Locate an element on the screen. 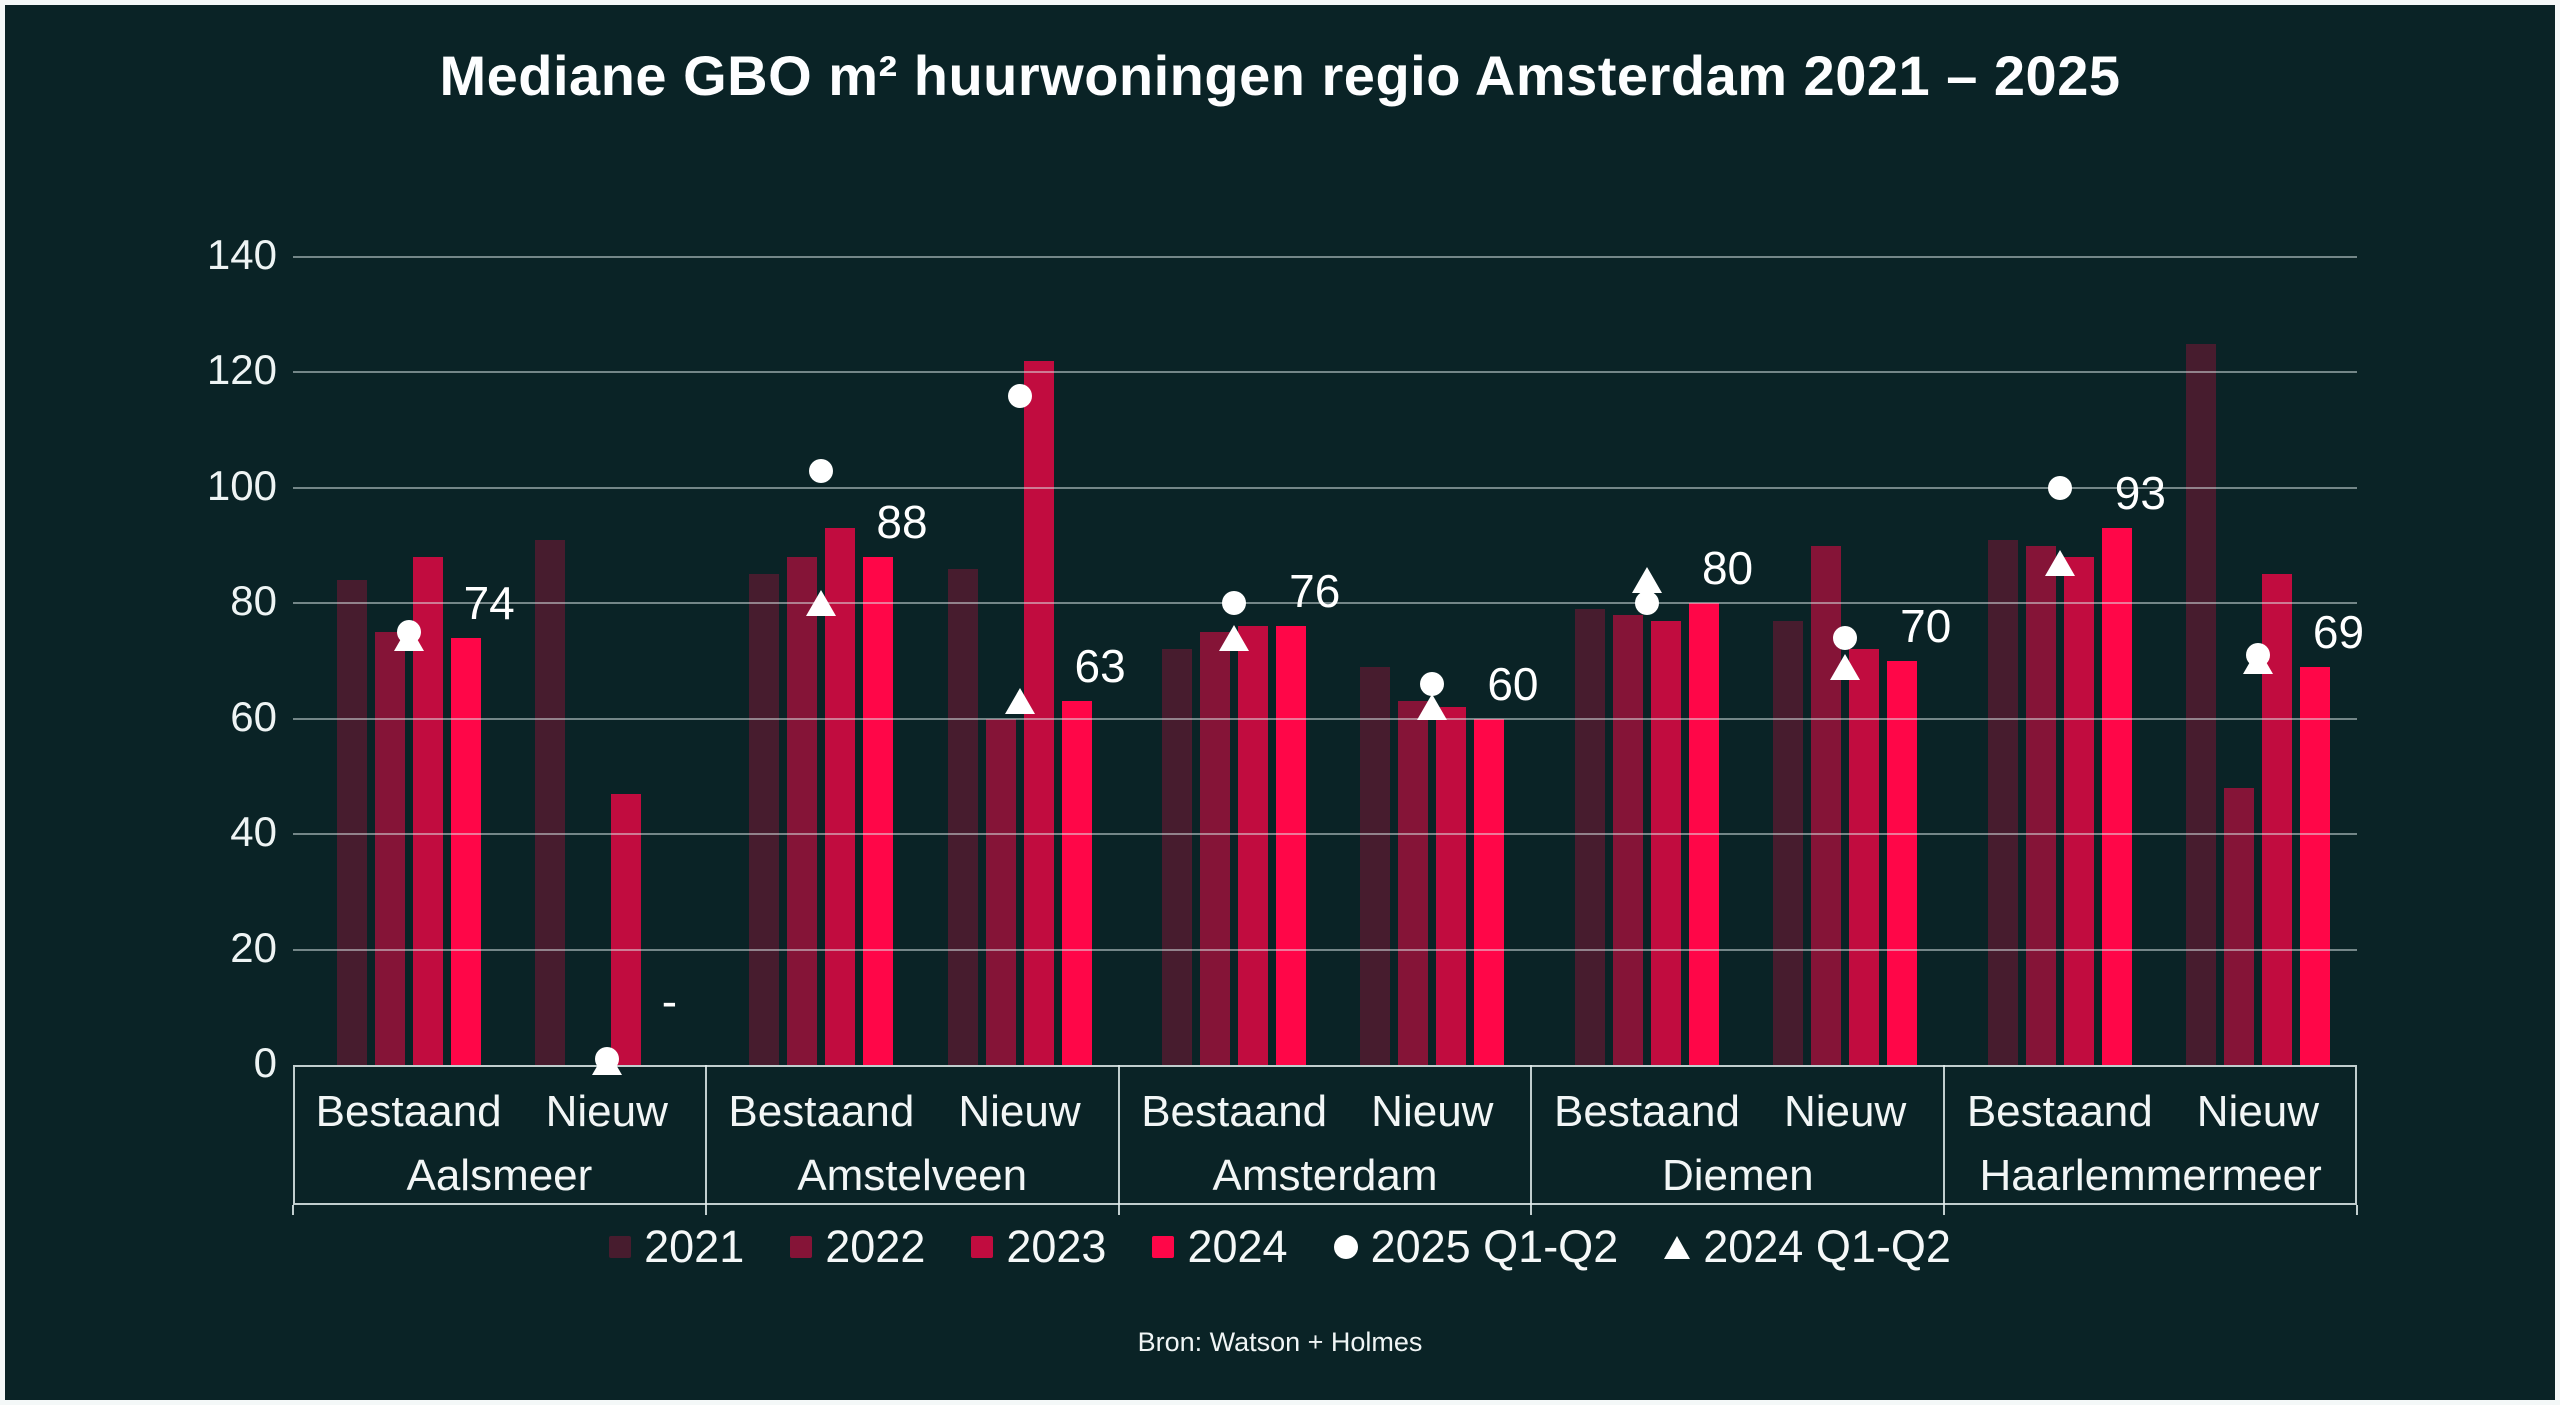 The image size is (2560, 1405). bar-value-label: 88 is located at coordinates (902, 522).